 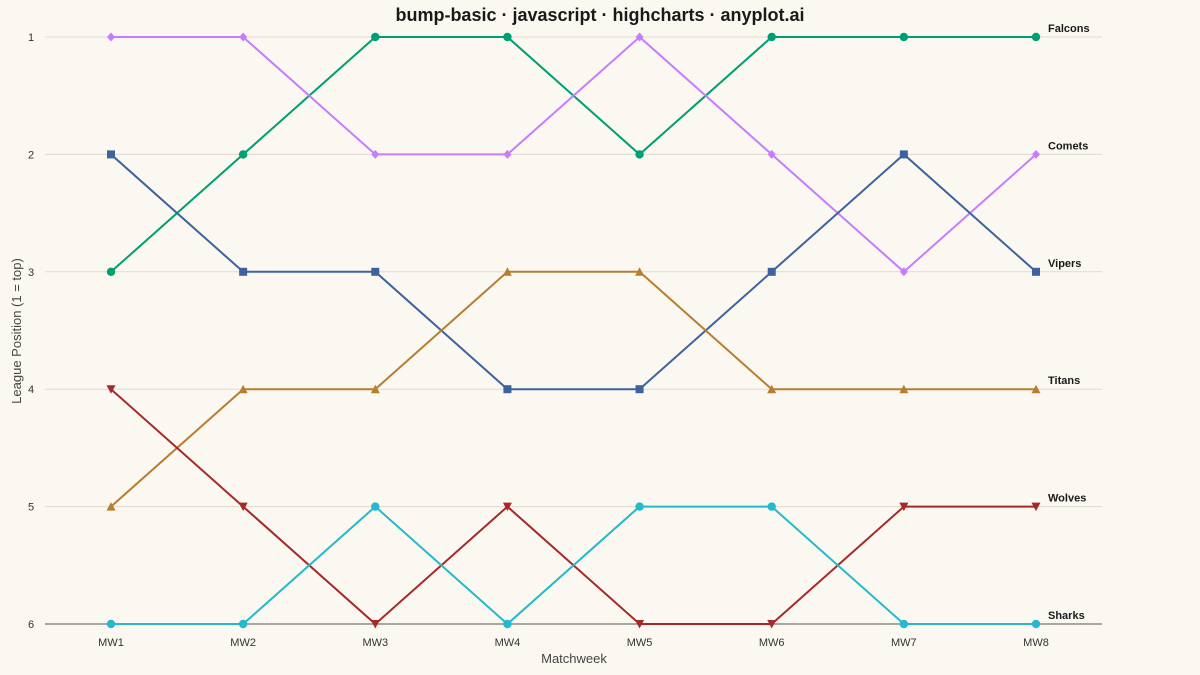 I want to click on series-end-label: Comets, so click(x=1068, y=146).